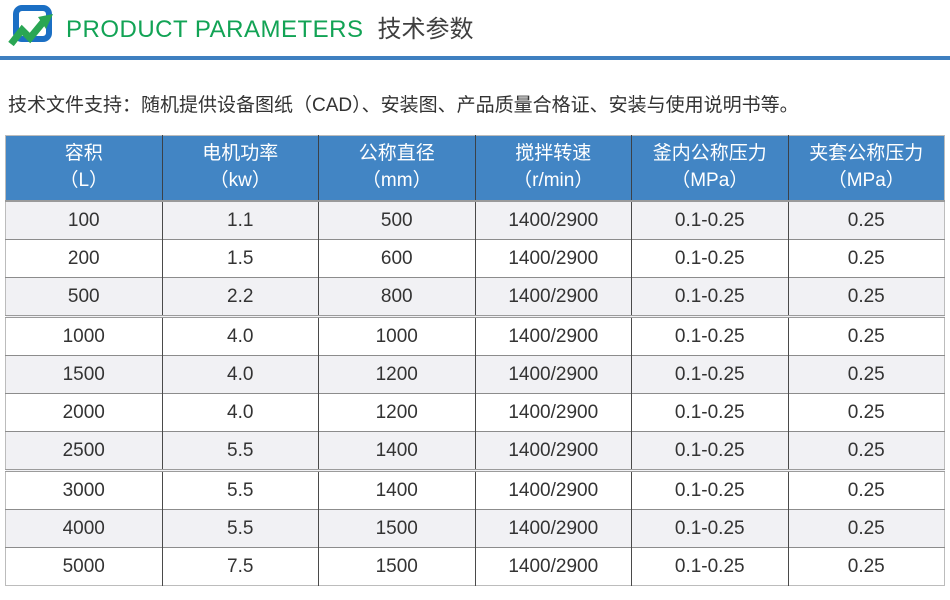  I want to click on column-header: 电机功率 （kw）, so click(240, 168).